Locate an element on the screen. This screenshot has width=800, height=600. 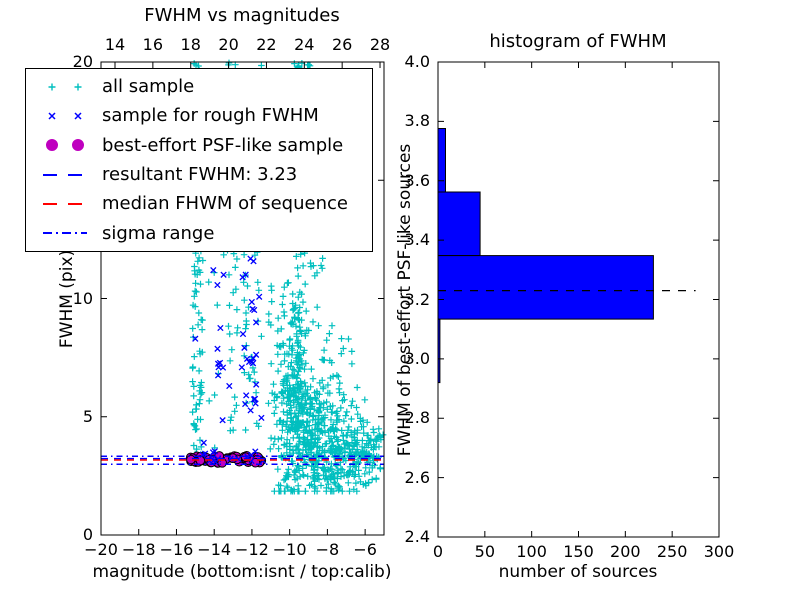
right-plot-title: histogram of FWHM is located at coordinates (578, 41).